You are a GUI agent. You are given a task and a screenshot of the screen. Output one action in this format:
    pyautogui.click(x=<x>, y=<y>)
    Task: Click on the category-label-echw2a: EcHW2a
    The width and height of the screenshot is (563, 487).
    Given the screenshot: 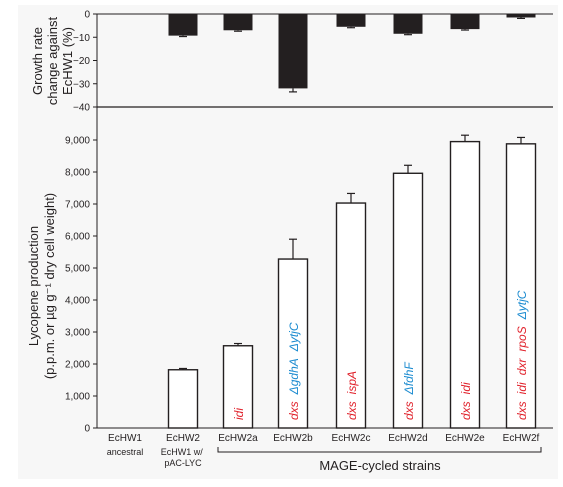 What is the action you would take?
    pyautogui.click(x=238, y=438)
    